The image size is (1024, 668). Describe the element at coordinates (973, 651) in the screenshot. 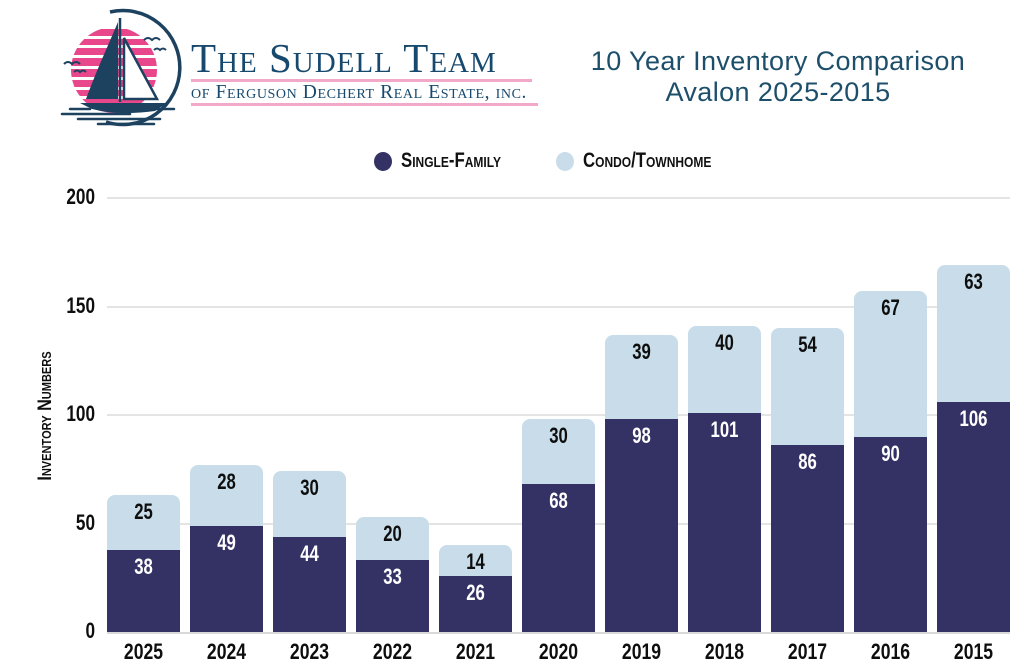

I see `x-tick-label: 2015` at that location.